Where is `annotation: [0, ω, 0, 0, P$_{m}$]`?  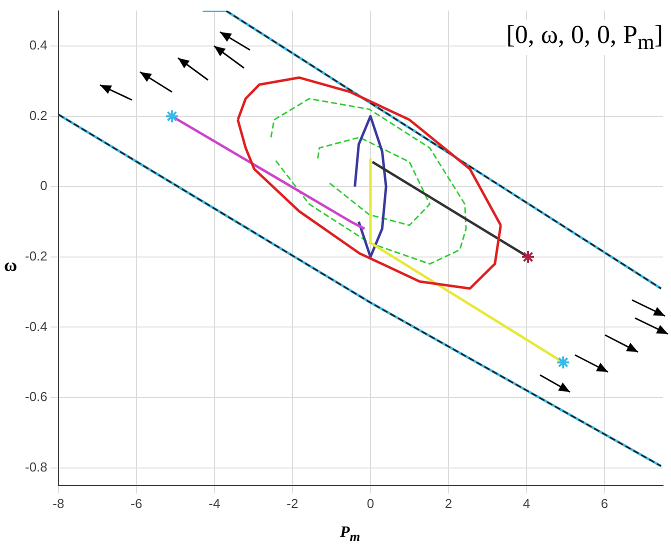
annotation: [0, ω, 0, 0, P$_{m}$] is located at coordinates (584, 38).